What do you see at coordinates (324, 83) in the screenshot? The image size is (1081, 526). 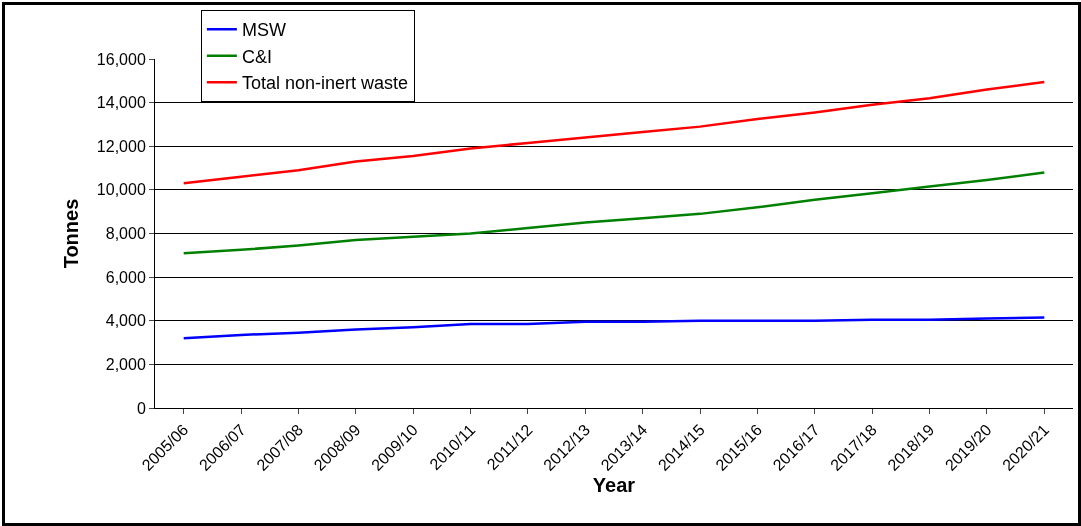 I see `legend-label: Total non-inert waste` at bounding box center [324, 83].